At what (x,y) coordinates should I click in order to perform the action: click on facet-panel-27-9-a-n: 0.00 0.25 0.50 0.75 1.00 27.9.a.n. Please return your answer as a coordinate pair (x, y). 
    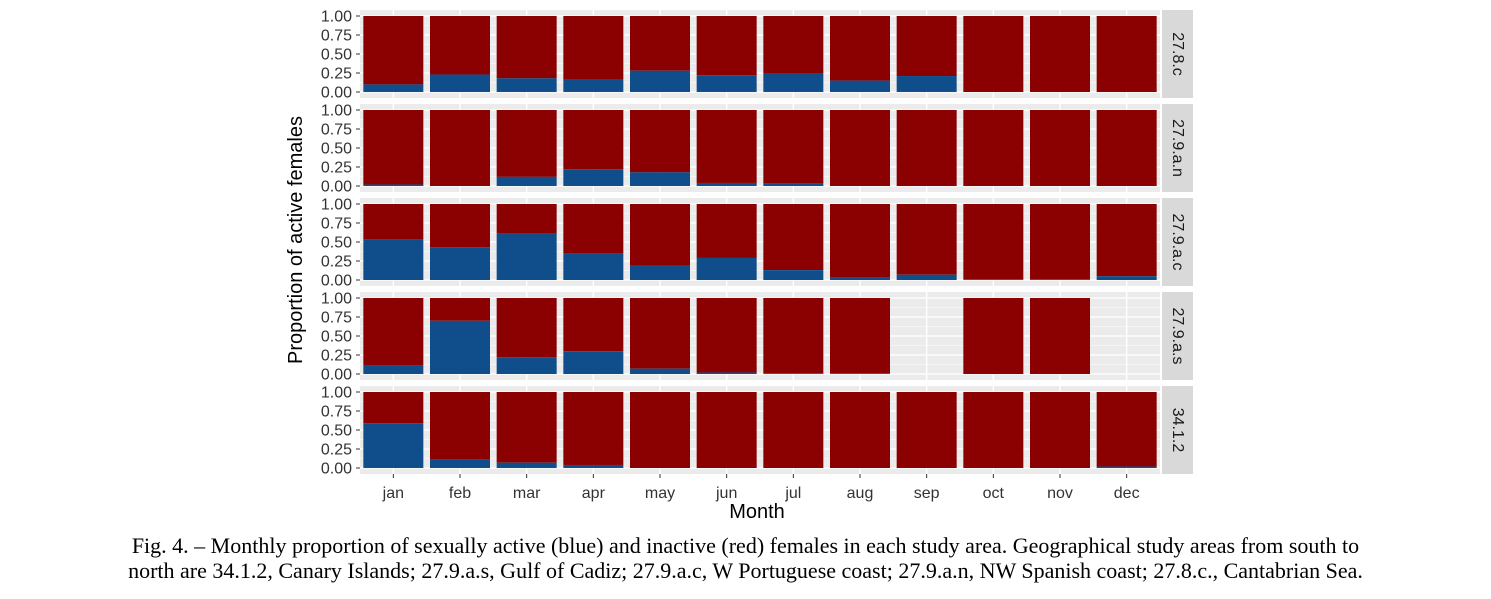
    Looking at the image, I should click on (757, 149).